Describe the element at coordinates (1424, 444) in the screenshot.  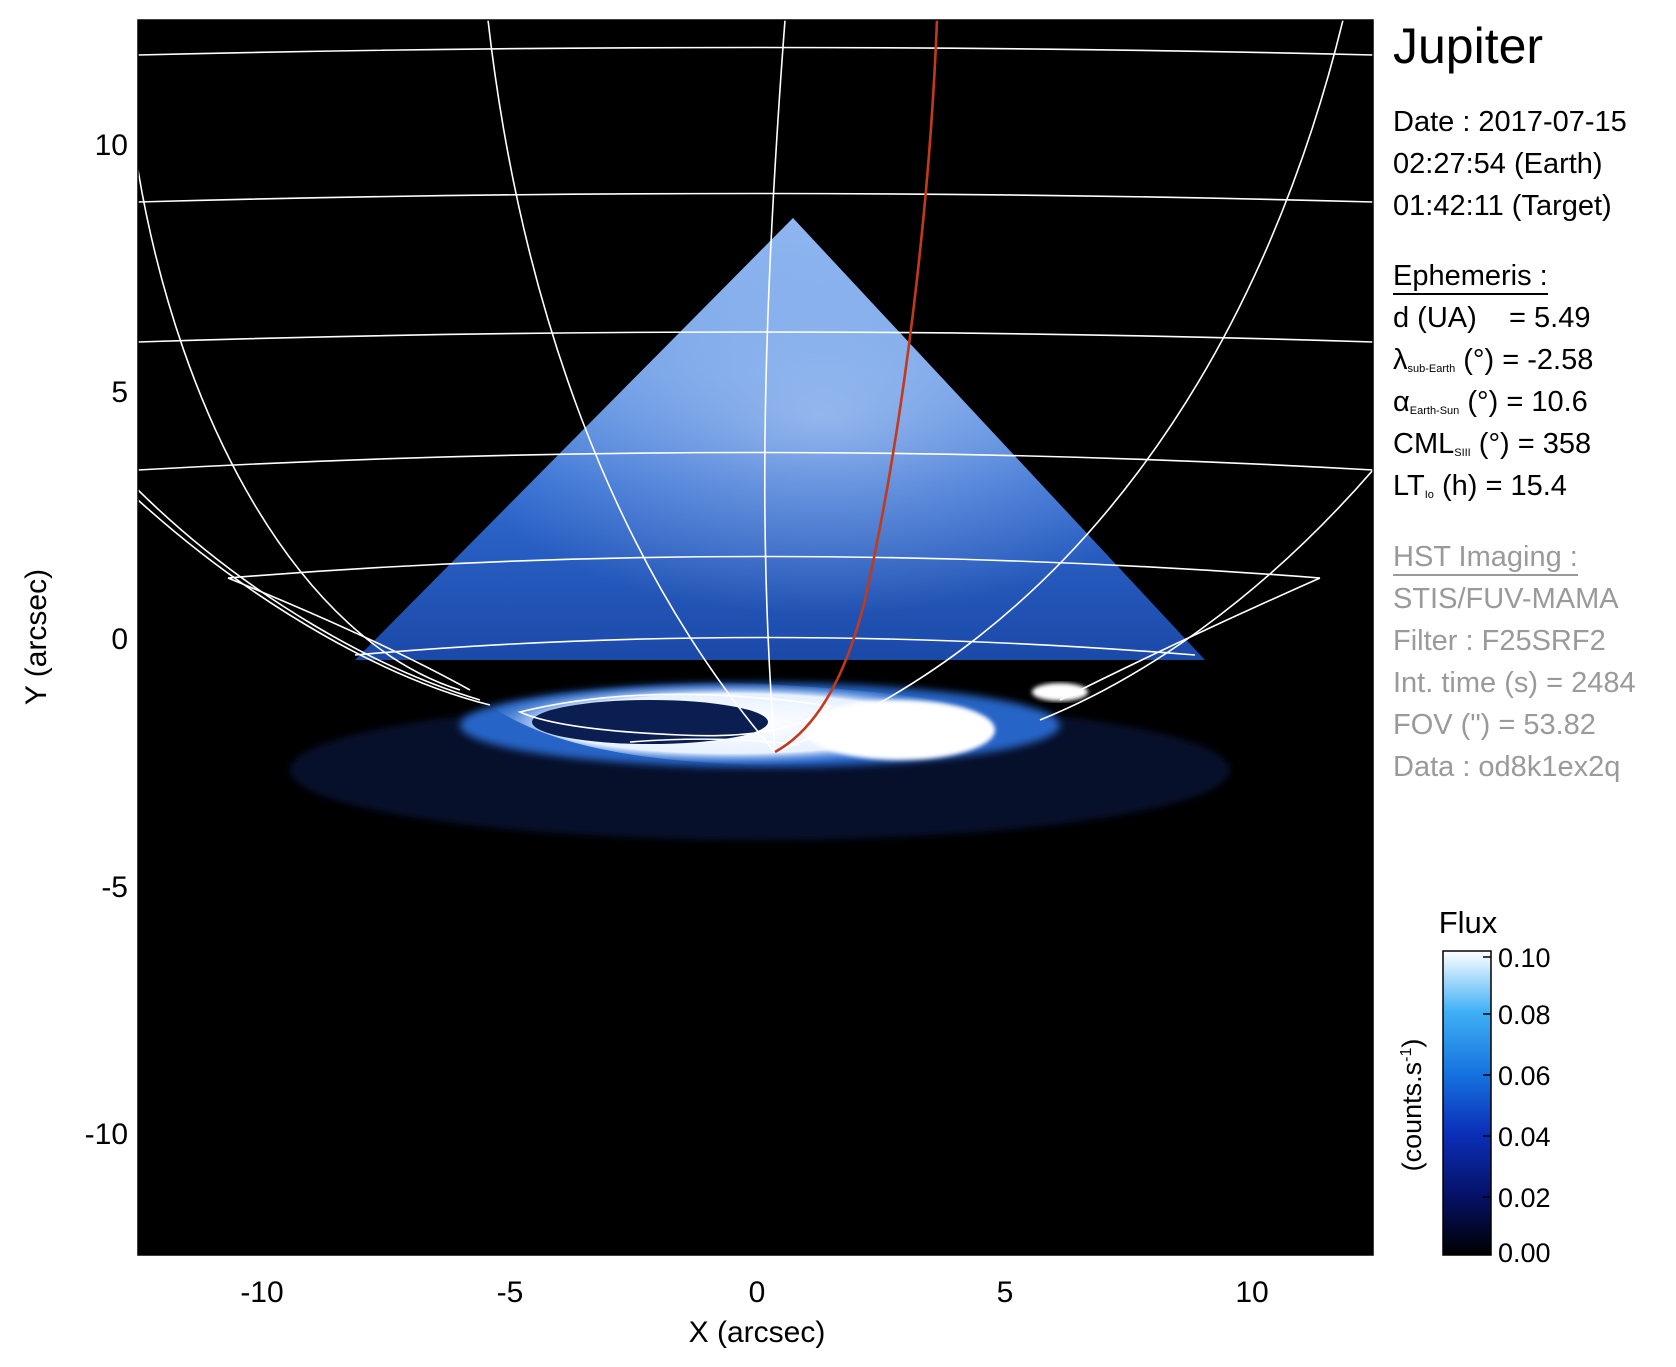
I see `cml-symbol: CML` at that location.